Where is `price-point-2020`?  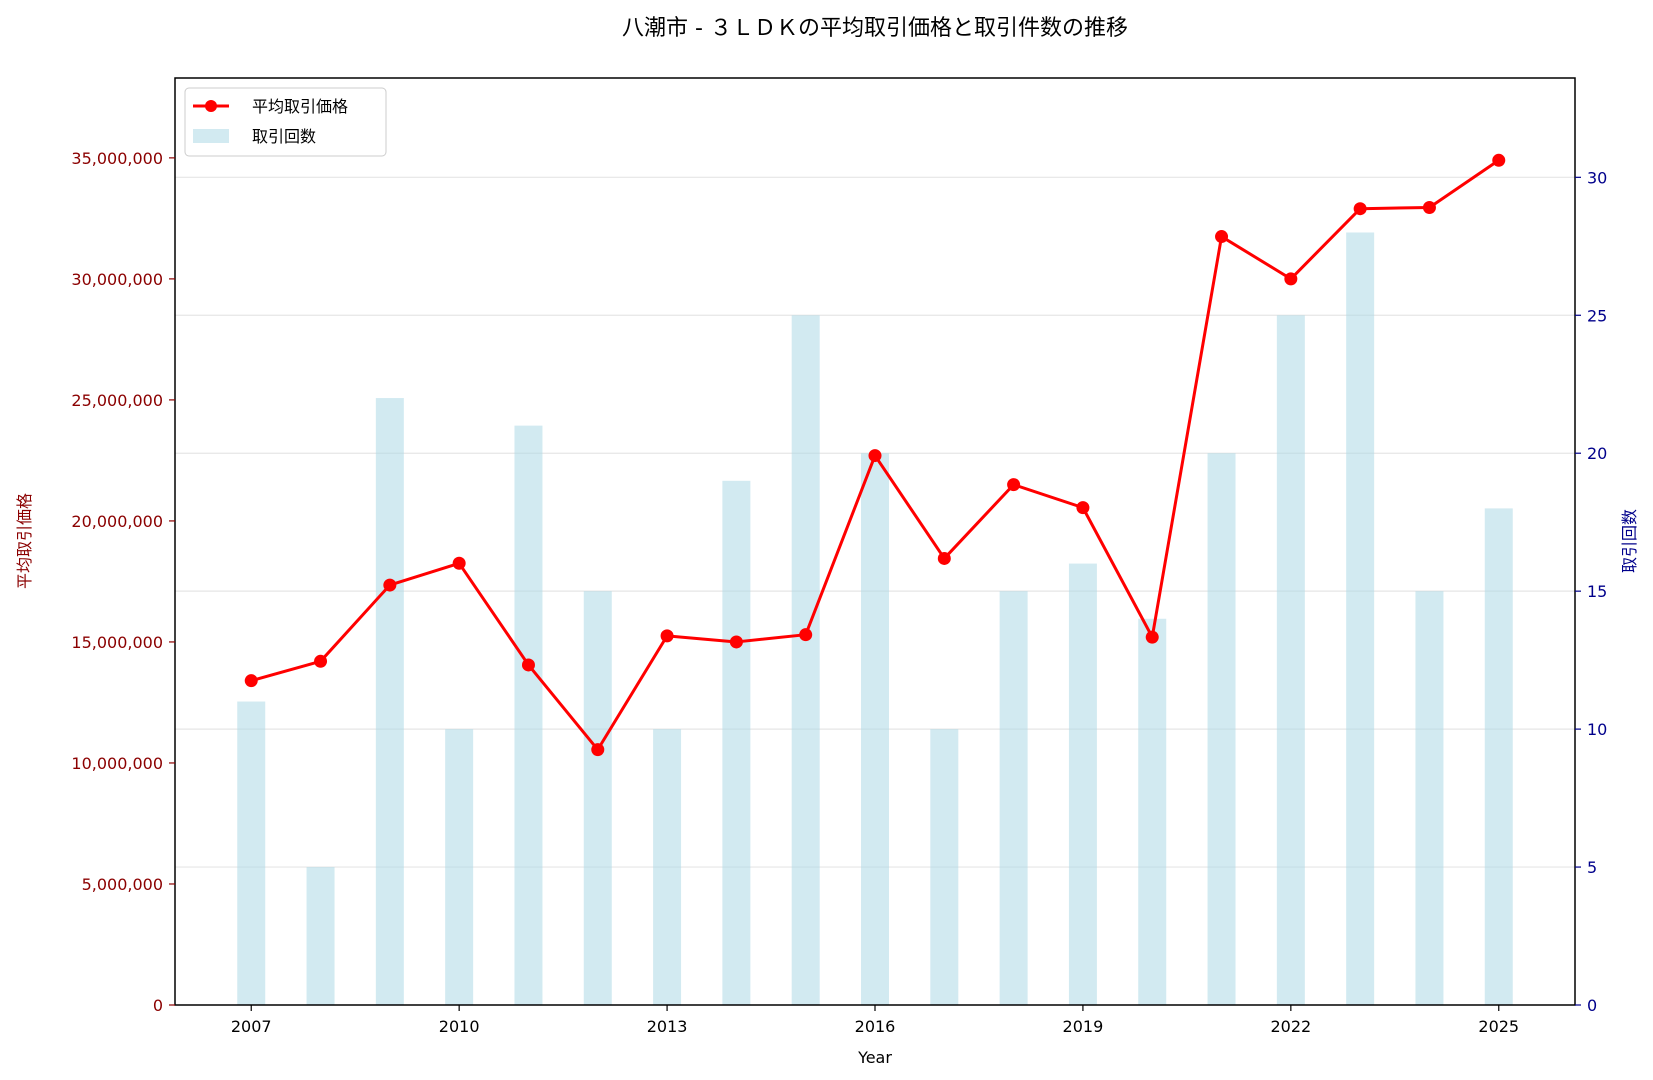 price-point-2020 is located at coordinates (1152, 637).